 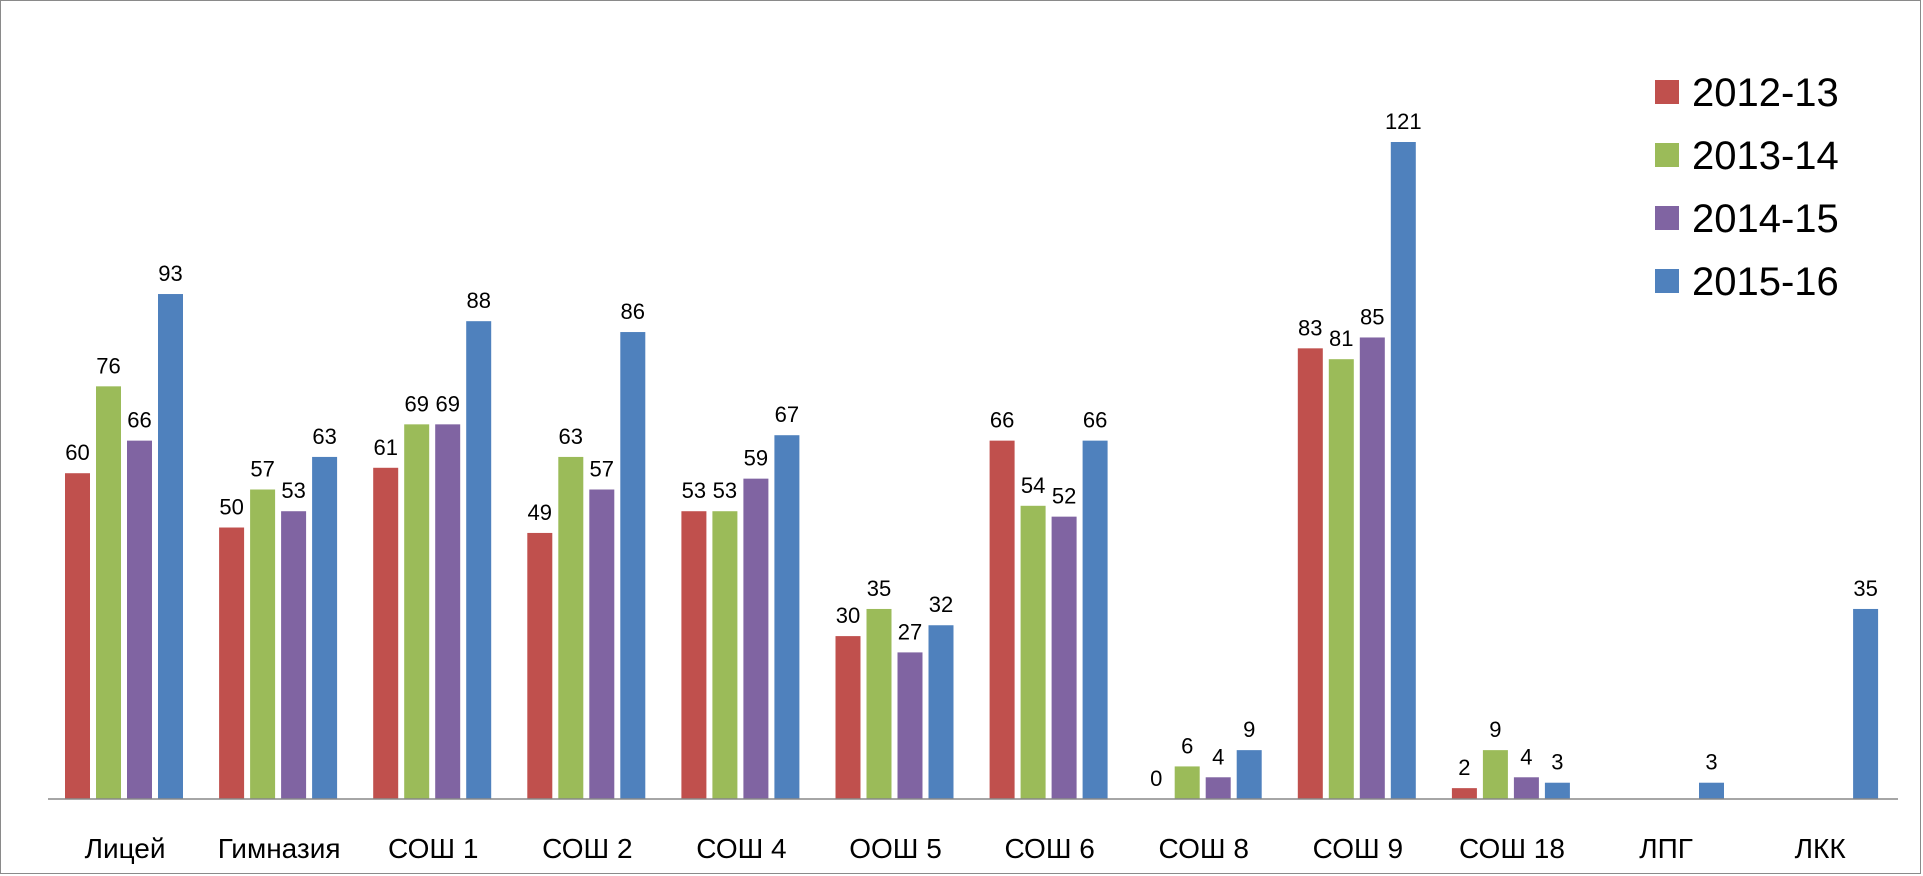 I want to click on bar-2012-13-сош-9, so click(x=1310, y=573).